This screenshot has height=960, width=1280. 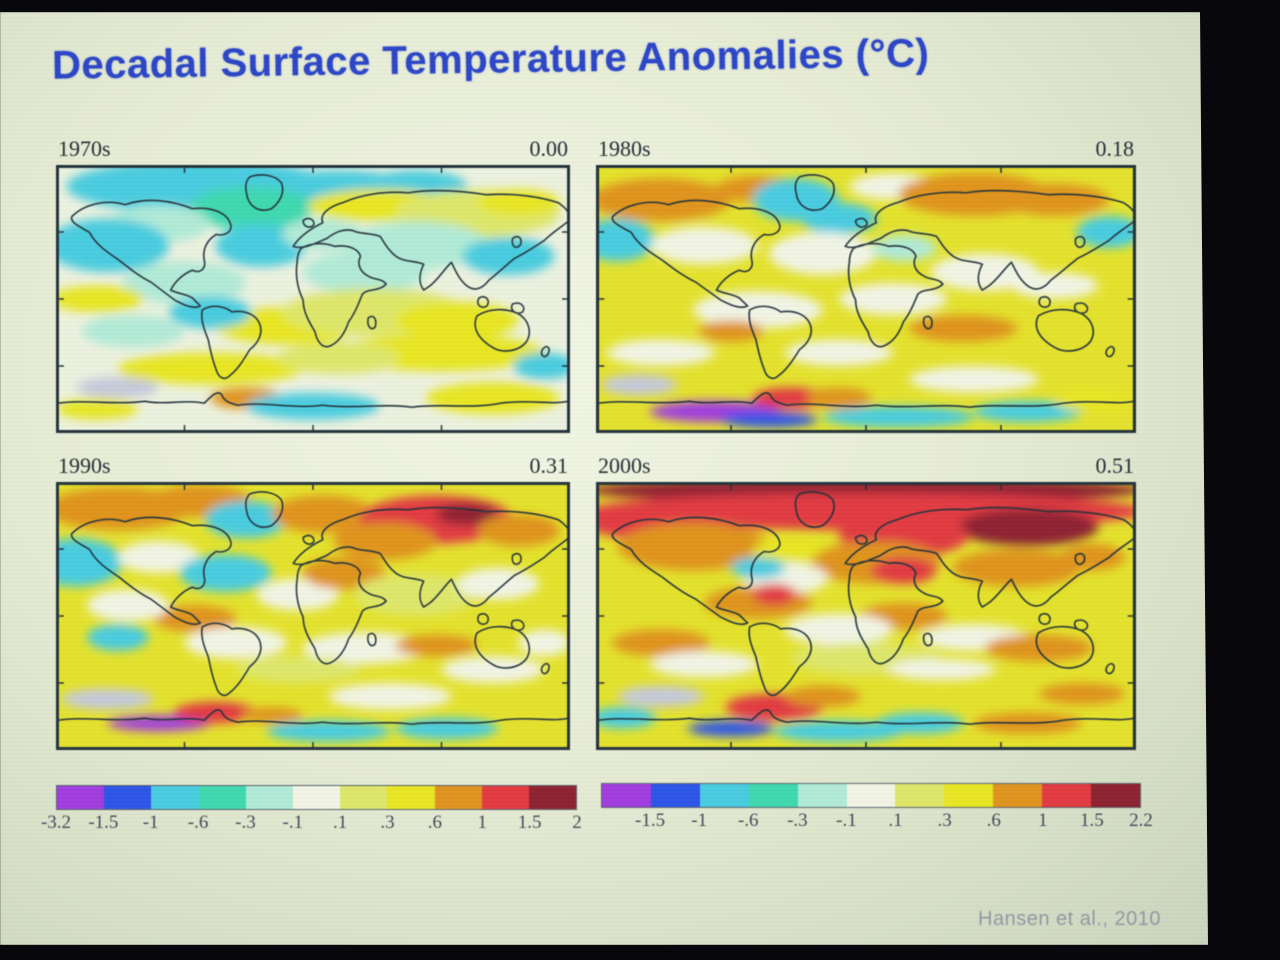 I want to click on map-panel-header: 1990s 0.31, so click(x=313, y=466).